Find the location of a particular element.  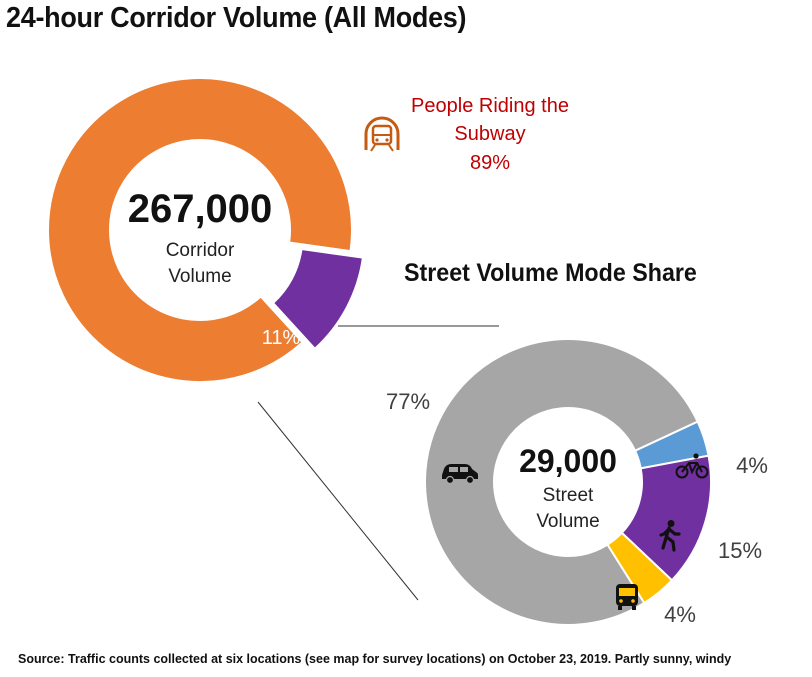

corridor-center-label-line2: Volume is located at coordinates (199, 276).